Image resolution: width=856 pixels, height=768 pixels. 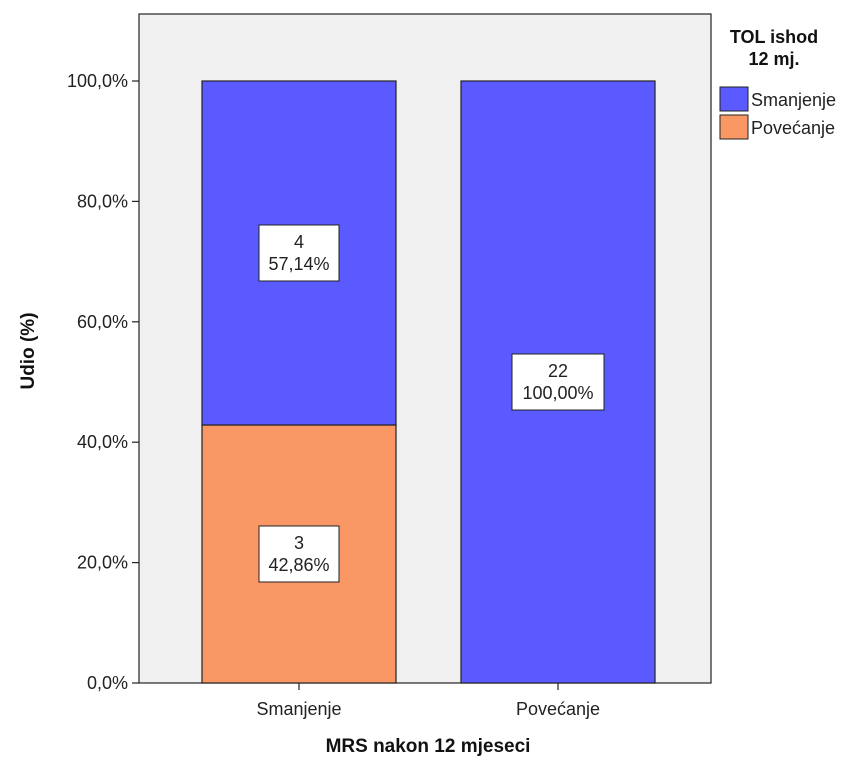 I want to click on x-axis-title: MRS nakon 12 mjeseci, so click(x=428, y=746).